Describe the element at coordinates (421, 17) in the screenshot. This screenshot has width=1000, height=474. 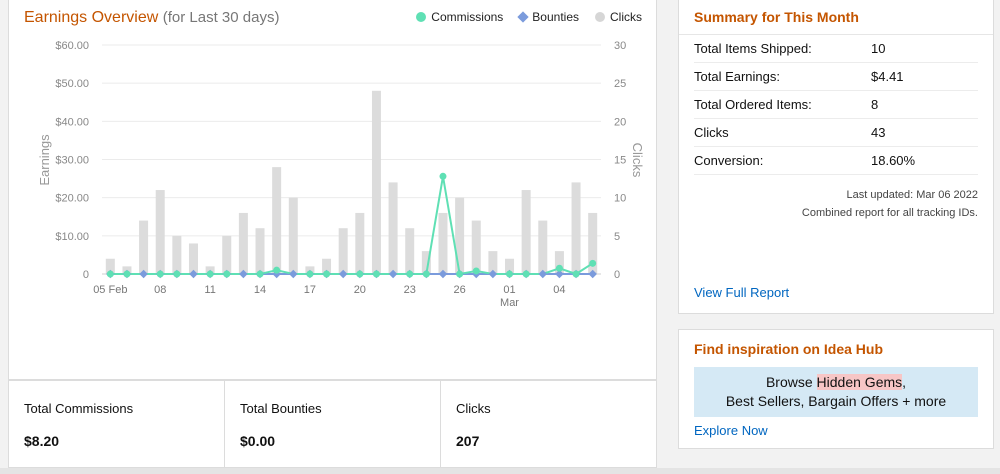
I see `commissions-dot-icon` at that location.